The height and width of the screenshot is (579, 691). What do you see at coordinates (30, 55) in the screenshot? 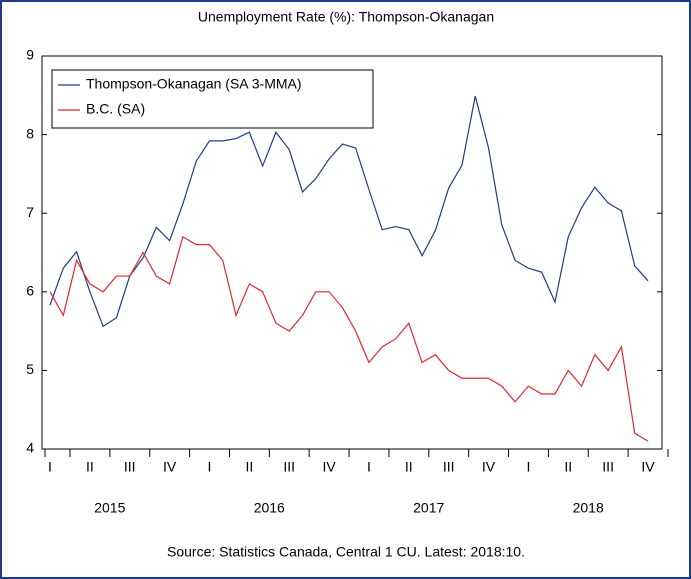
I see `y-tick-label: 9` at bounding box center [30, 55].